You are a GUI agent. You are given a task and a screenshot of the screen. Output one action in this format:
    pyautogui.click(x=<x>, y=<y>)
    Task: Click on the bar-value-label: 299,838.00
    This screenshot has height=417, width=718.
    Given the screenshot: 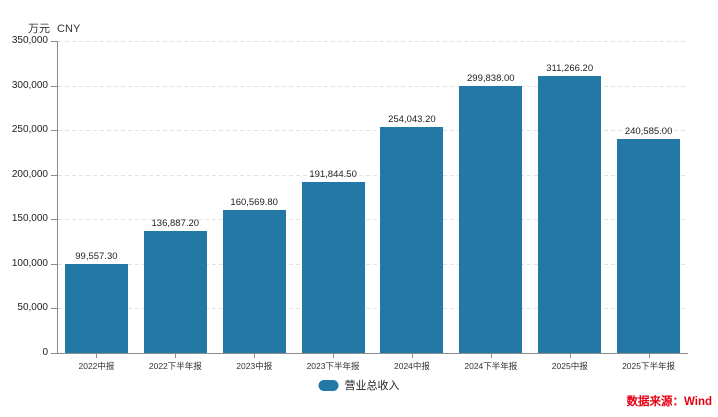 What is the action you would take?
    pyautogui.click(x=491, y=78)
    